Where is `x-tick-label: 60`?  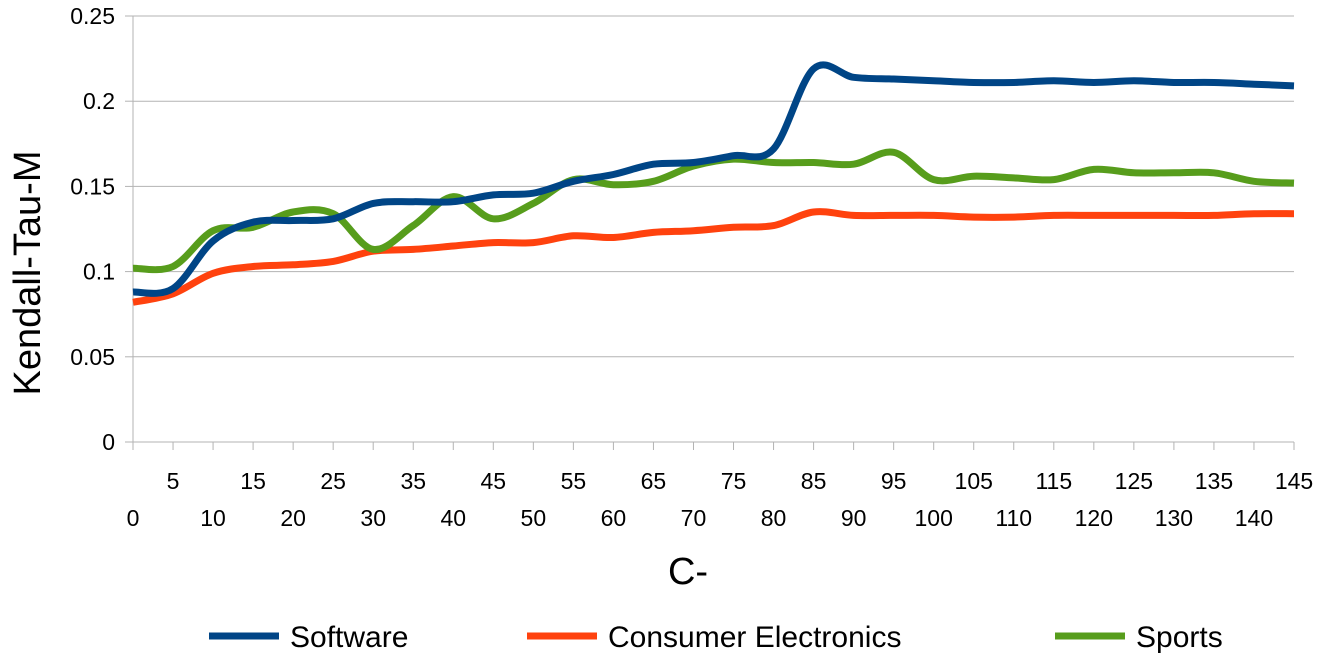
x-tick-label: 60 is located at coordinates (614, 518).